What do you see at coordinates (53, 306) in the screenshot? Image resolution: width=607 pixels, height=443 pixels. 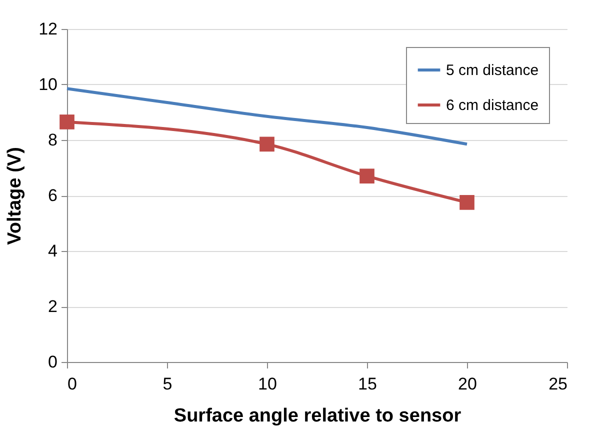 I see `y-tick-label: 2` at bounding box center [53, 306].